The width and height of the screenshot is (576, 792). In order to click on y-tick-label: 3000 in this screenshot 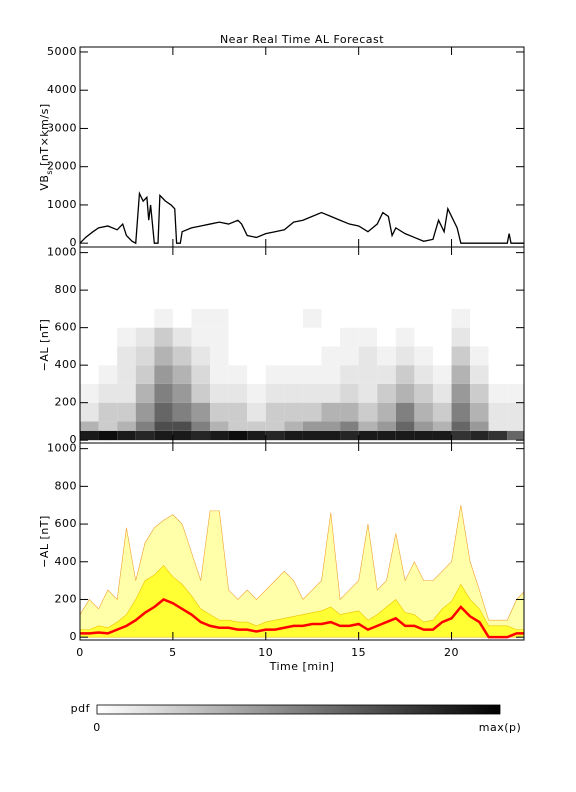, I will do `click(62, 127)`.